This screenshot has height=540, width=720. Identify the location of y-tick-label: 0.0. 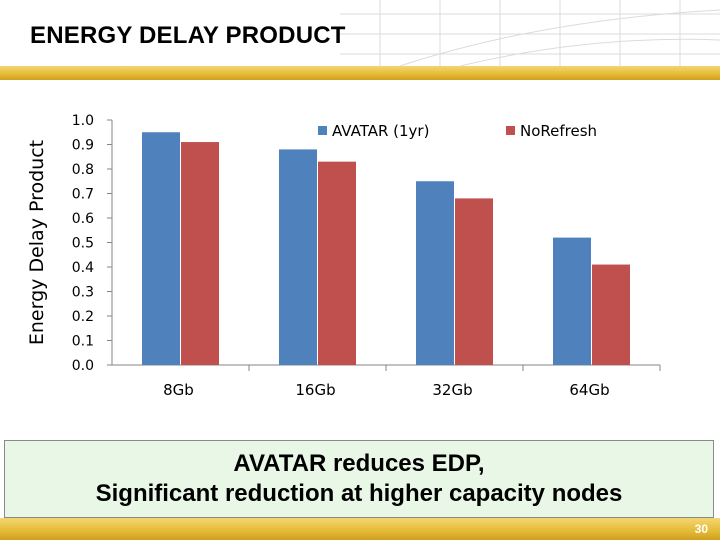
(83, 366).